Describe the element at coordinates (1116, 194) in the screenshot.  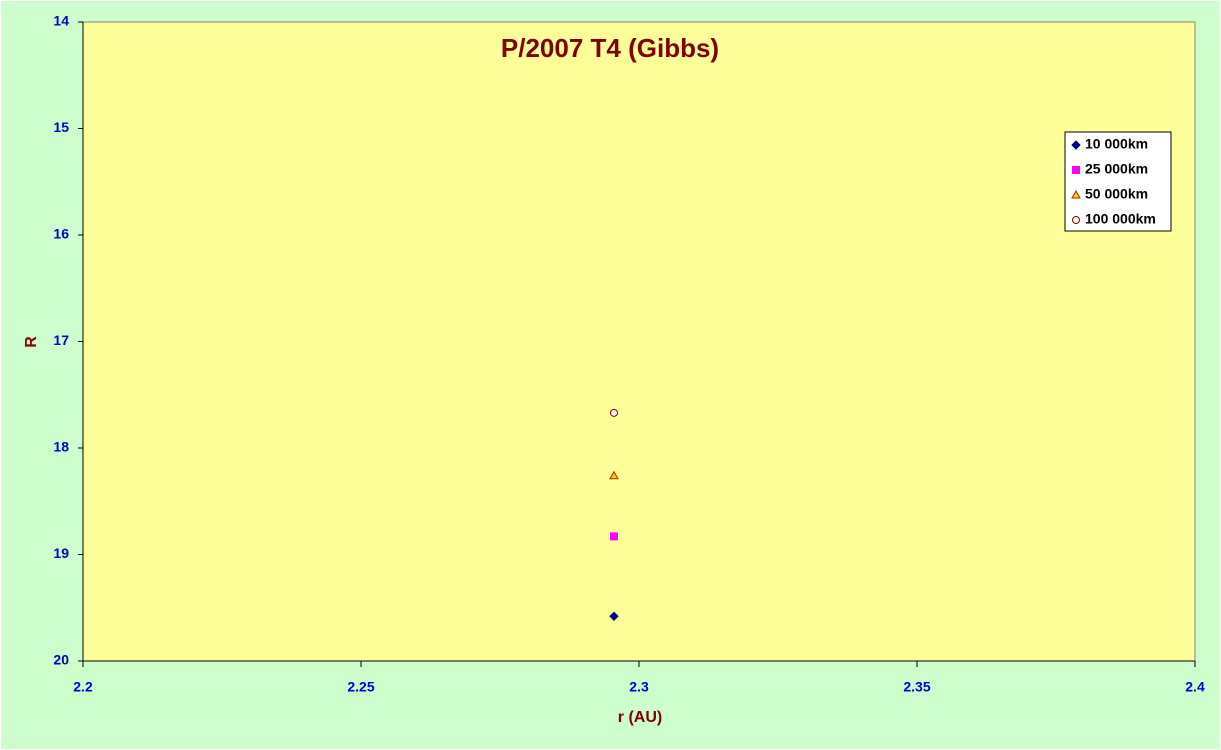
I see `legend-label: 50 000km` at that location.